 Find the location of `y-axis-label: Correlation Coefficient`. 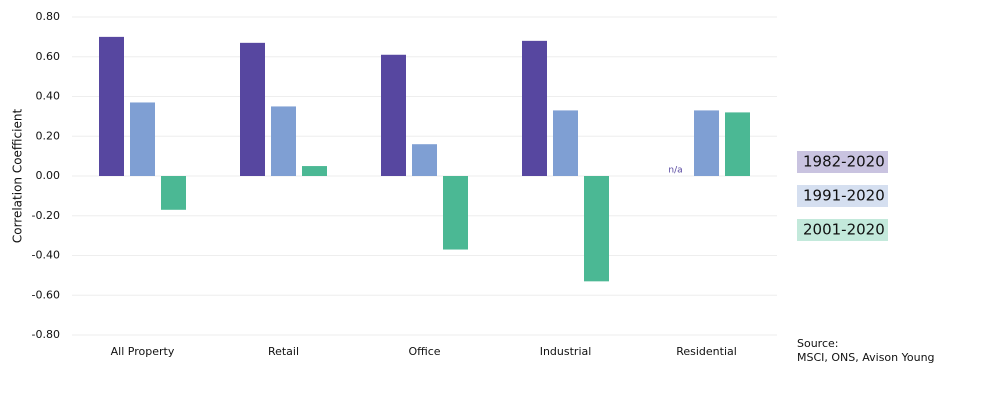

y-axis-label: Correlation Coefficient is located at coordinates (18, 176).